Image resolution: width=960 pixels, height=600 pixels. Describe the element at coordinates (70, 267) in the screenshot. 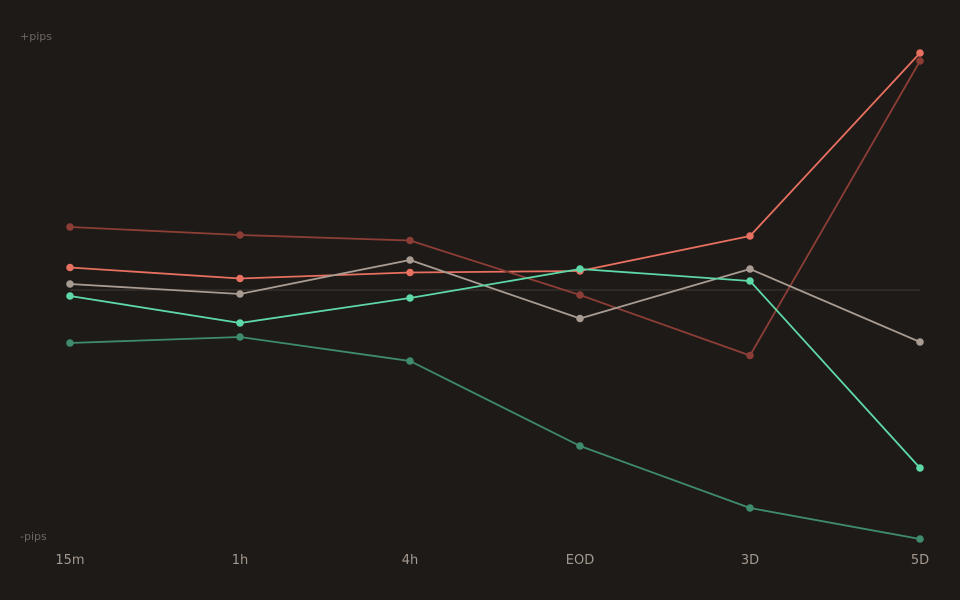

I see `series-1-point-15m` at that location.